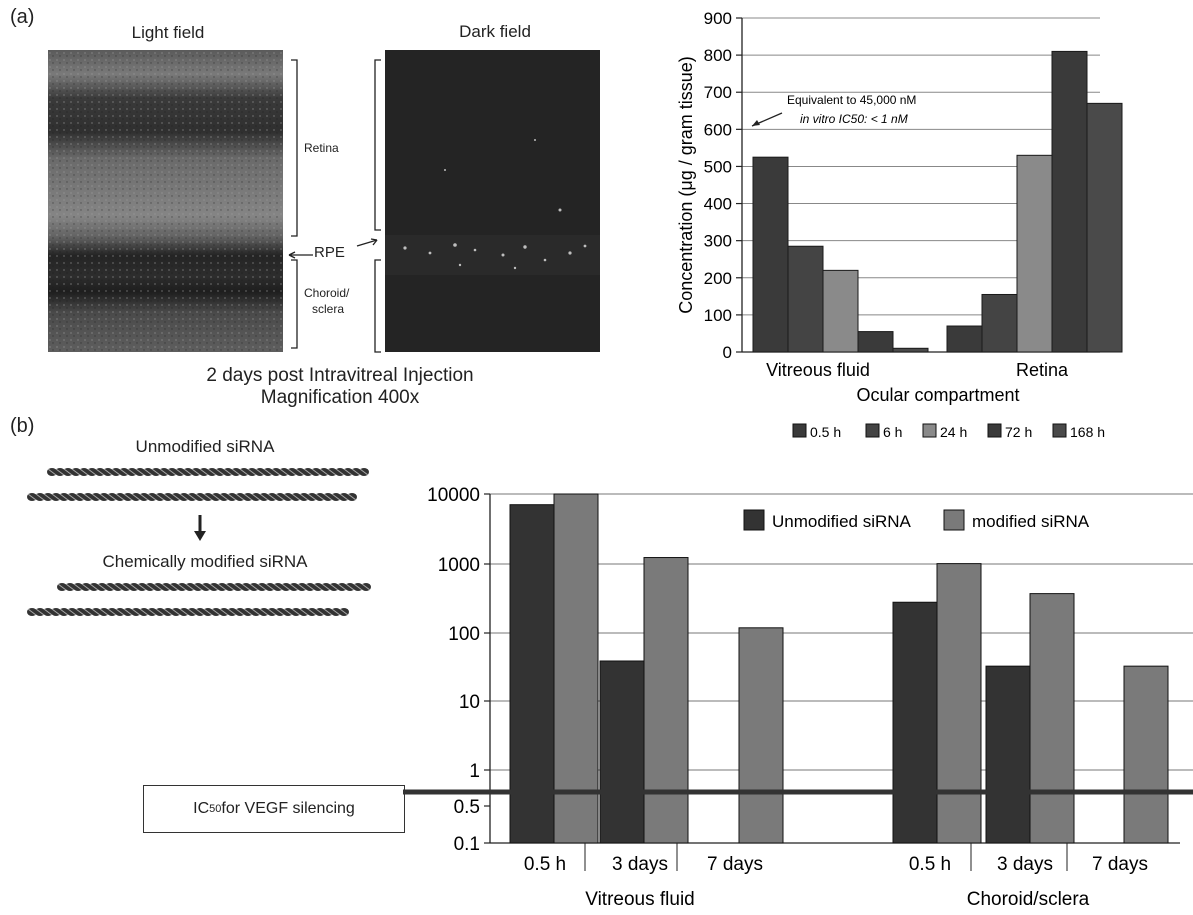 The height and width of the screenshot is (915, 1193). Describe the element at coordinates (215, 809) in the screenshot. I see `ic50-subscript: 50` at that location.